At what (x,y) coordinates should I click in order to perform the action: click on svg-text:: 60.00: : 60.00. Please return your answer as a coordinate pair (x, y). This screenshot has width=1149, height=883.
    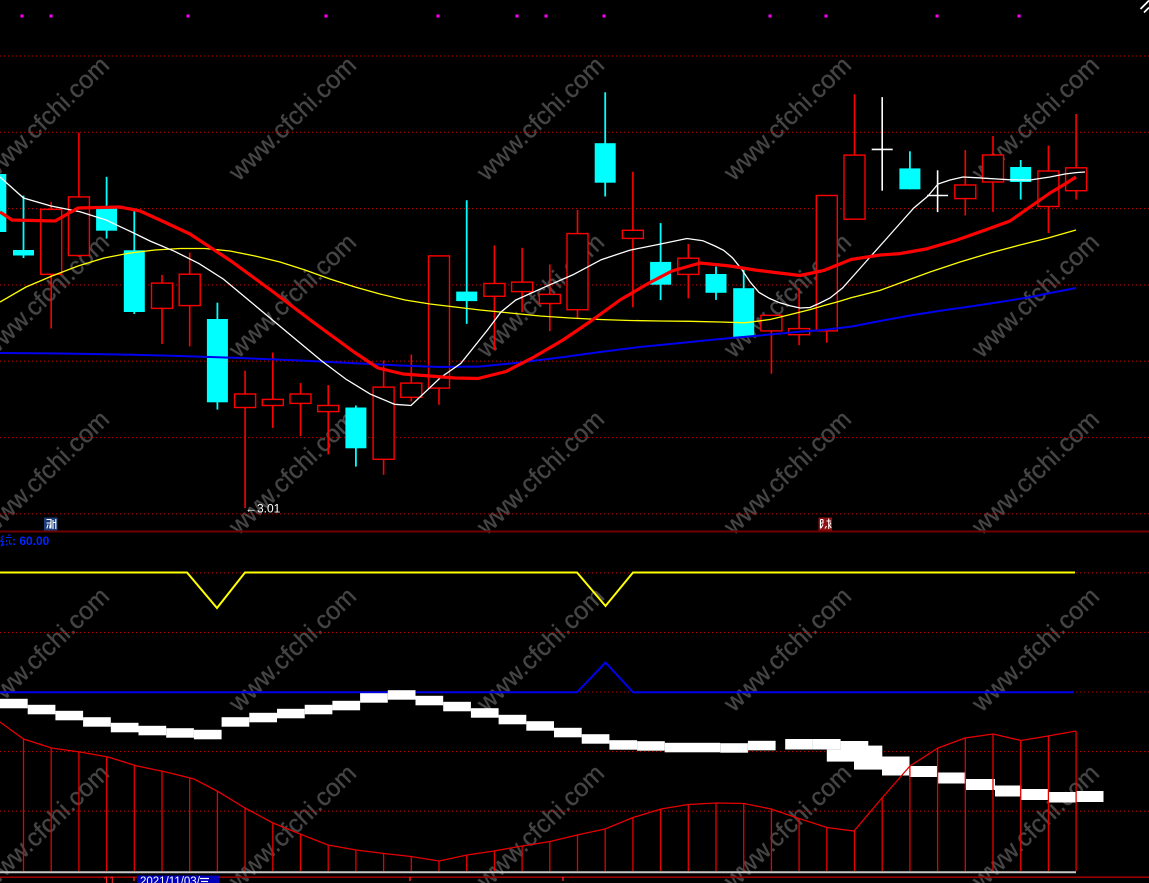
    Looking at the image, I should click on (31, 541).